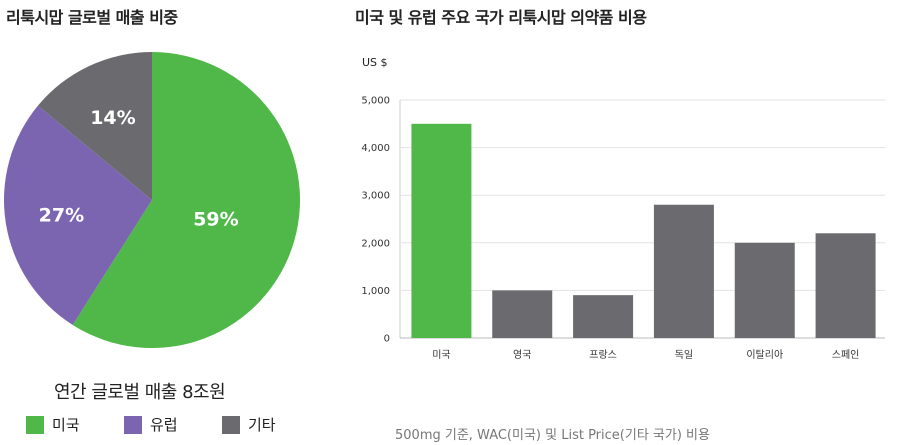 This screenshot has width=901, height=445. I want to click on x-tick-label: 영국, so click(522, 355).